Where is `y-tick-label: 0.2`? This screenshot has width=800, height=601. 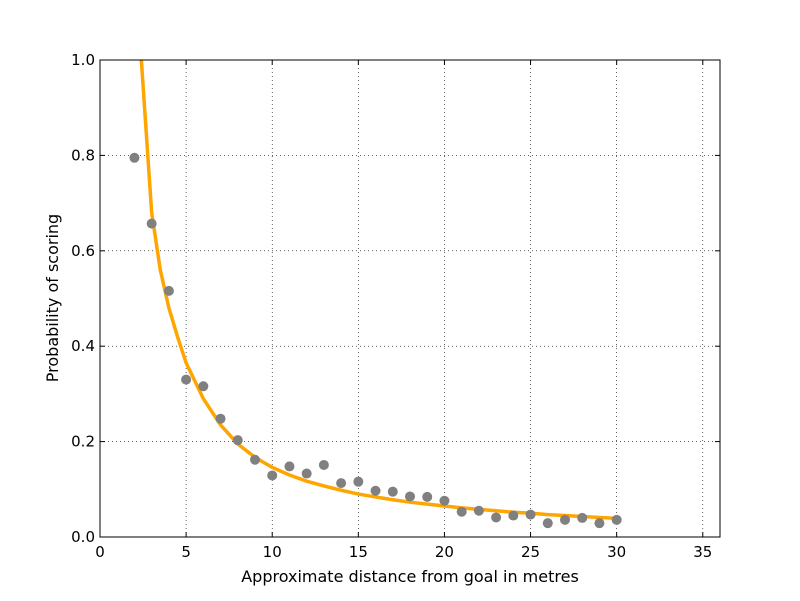
y-tick-label: 0.2 is located at coordinates (83, 442).